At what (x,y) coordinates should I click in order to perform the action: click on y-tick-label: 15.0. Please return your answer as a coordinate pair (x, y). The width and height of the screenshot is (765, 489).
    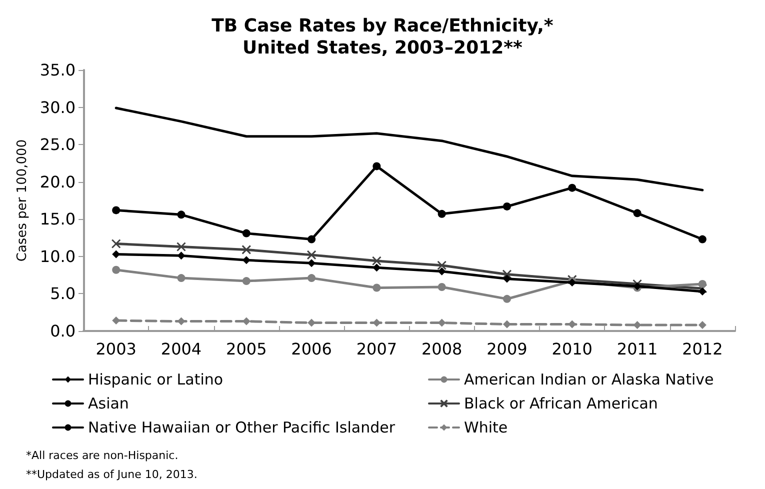
    Looking at the image, I should click on (58, 219).